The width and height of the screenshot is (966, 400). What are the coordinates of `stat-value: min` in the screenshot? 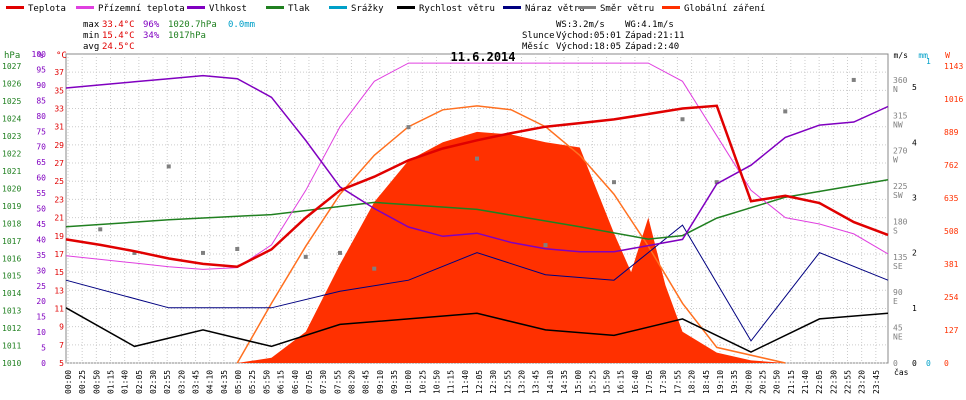 It's located at (91, 36).